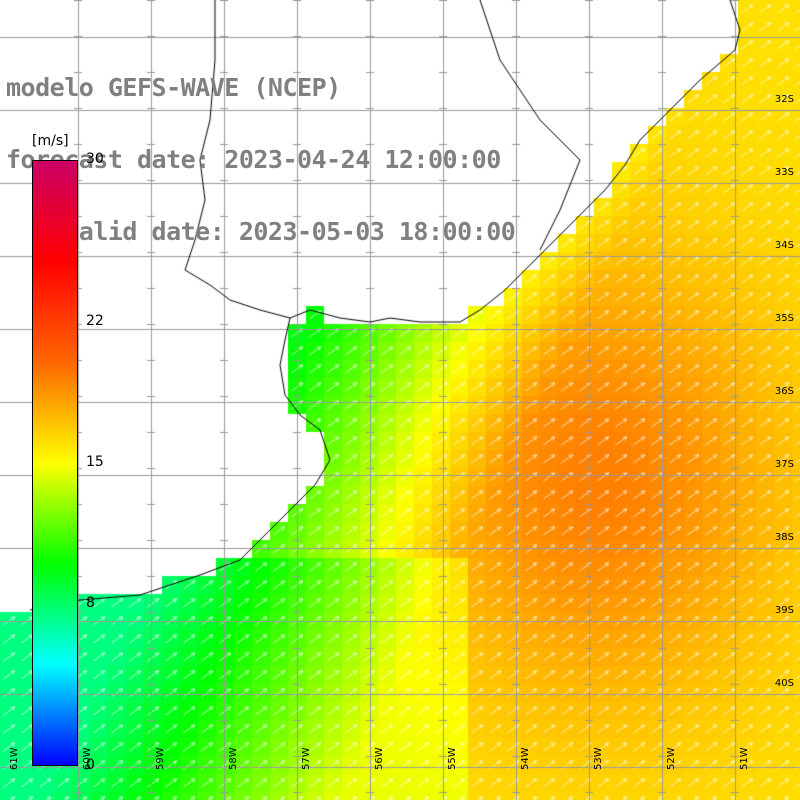  I want to click on colorbar-tick-label: 0, so click(90, 765).